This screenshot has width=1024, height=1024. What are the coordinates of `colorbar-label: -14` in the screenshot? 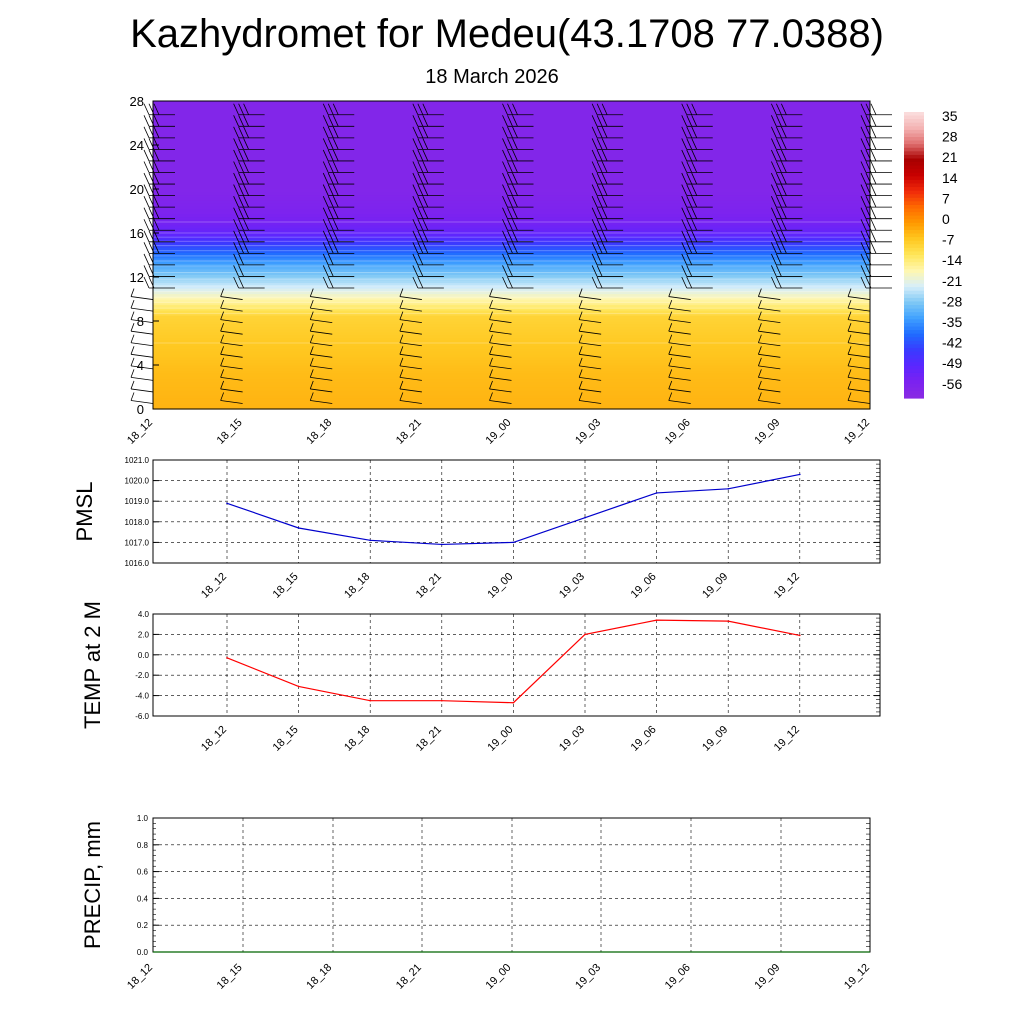 It's located at (952, 260).